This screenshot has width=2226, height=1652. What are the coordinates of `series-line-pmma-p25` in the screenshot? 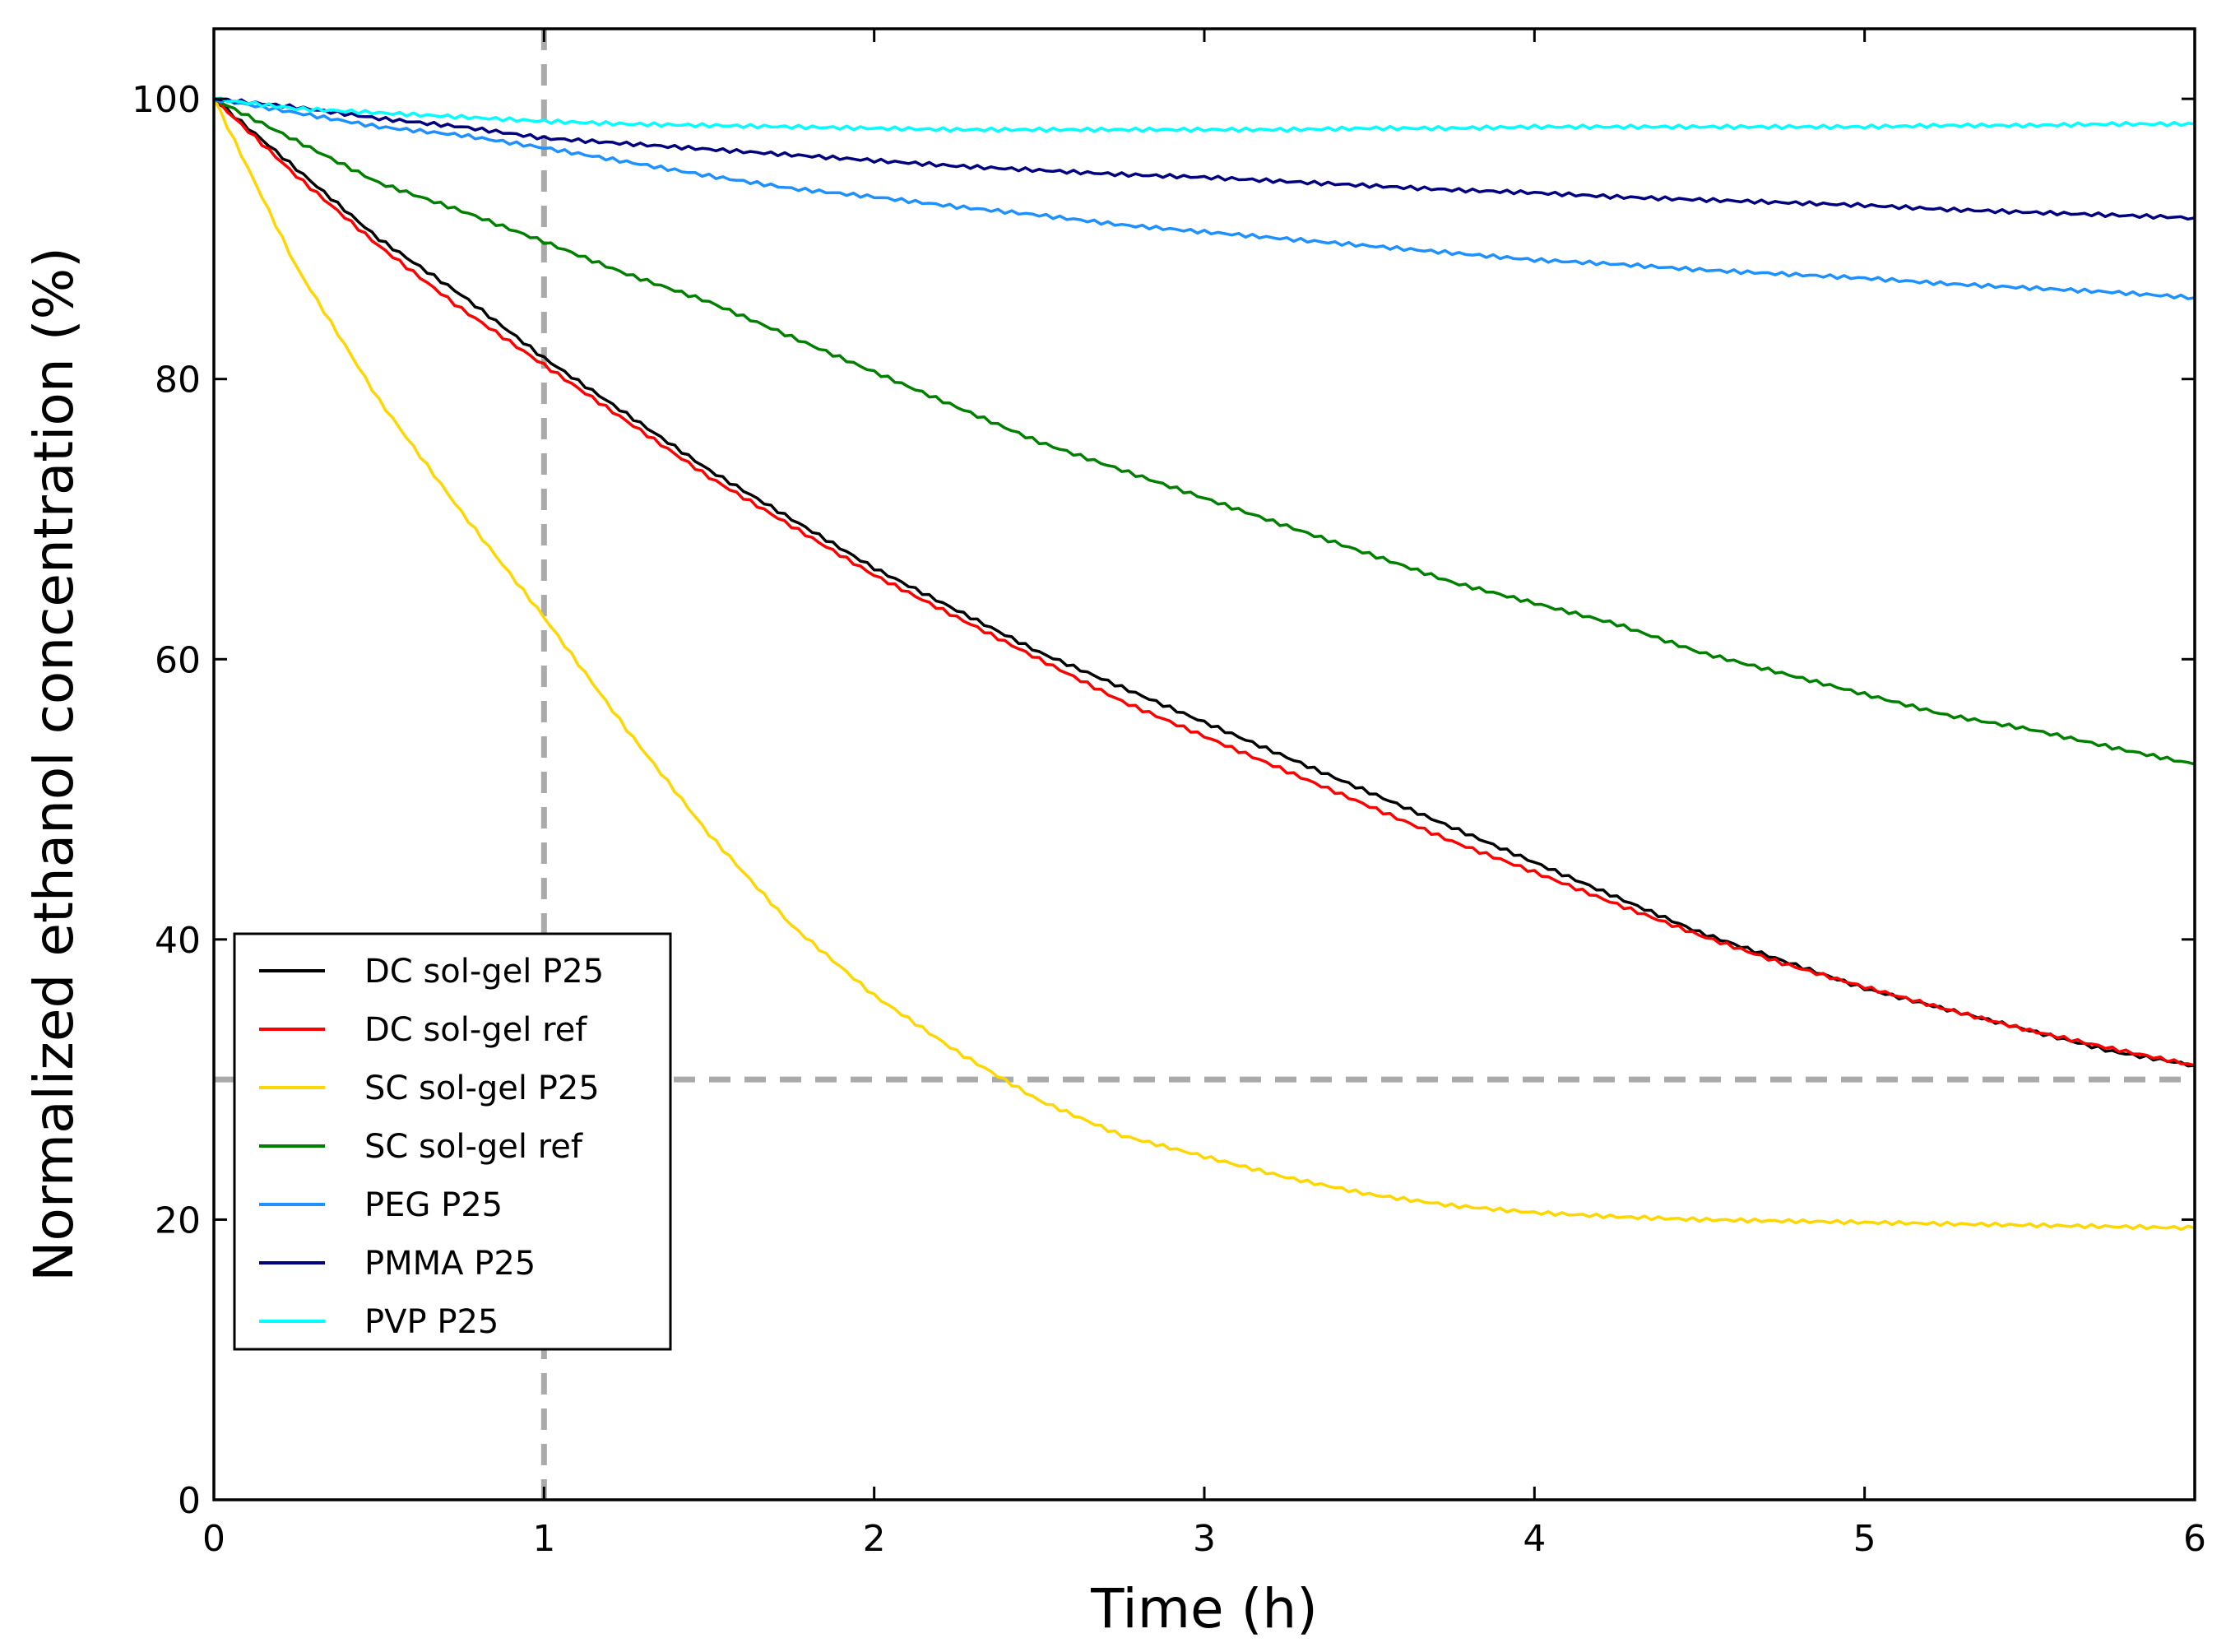 It's located at (1204, 159).